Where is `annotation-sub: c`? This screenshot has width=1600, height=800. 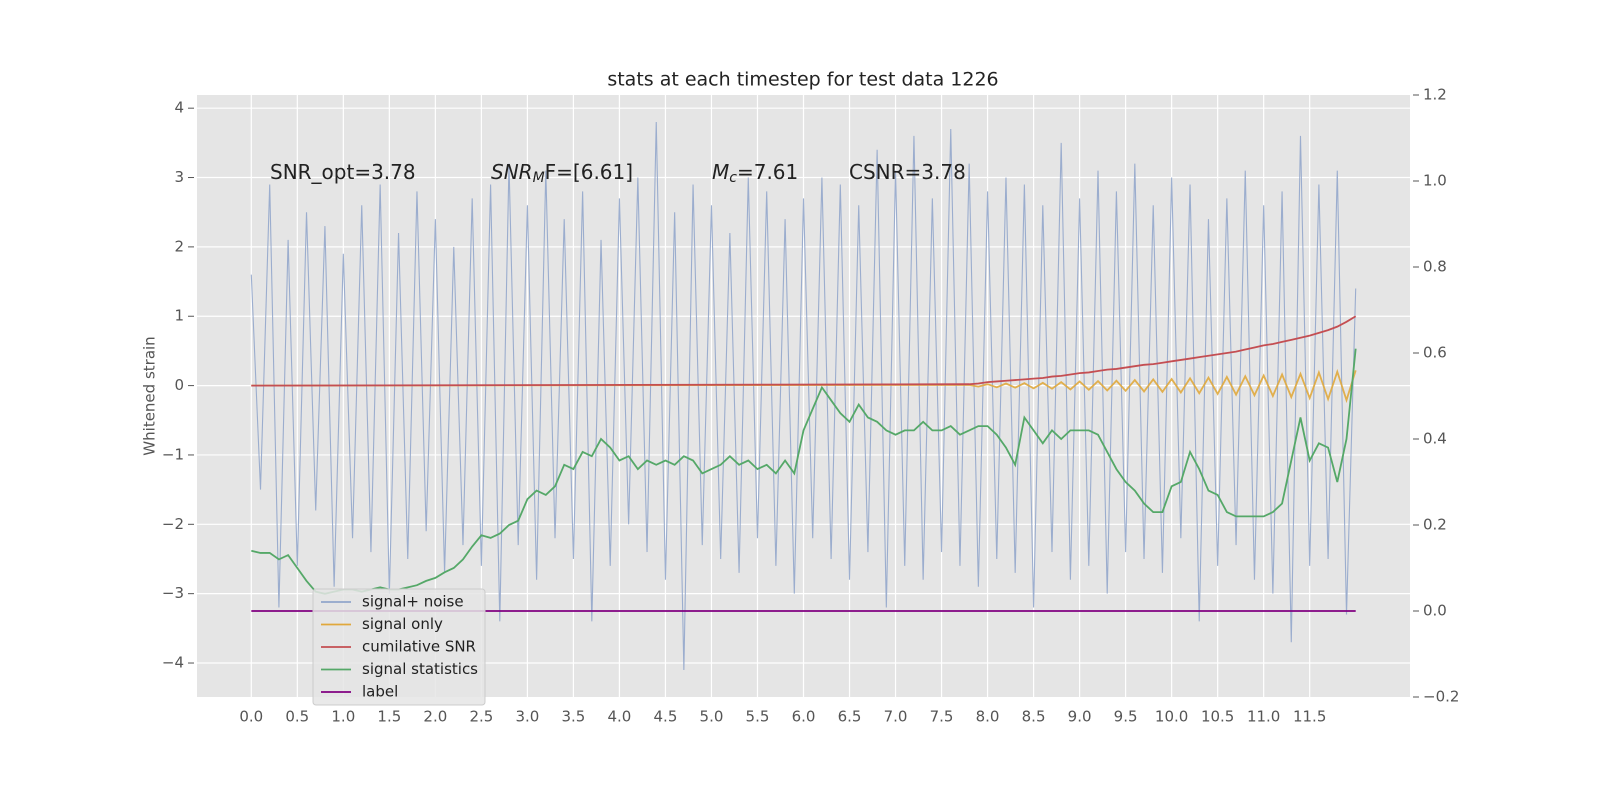
annotation-sub: c is located at coordinates (733, 178).